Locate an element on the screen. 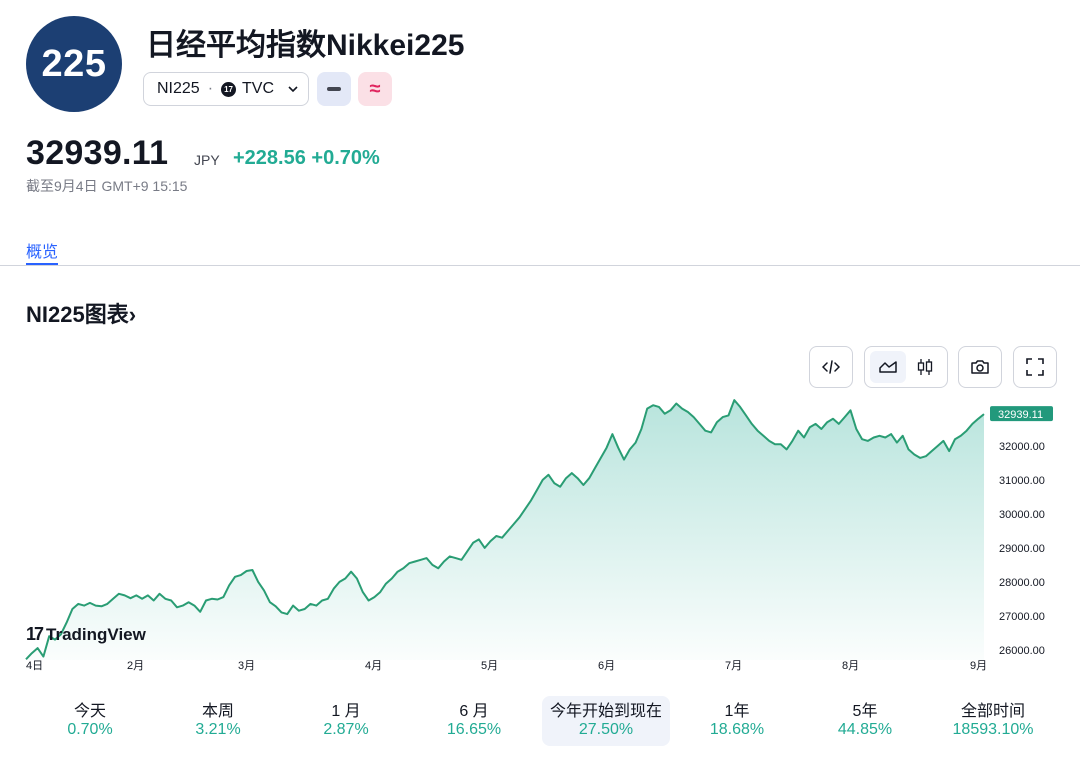 This screenshot has height=769, width=1080. area-chart-button is located at coordinates (887, 367).